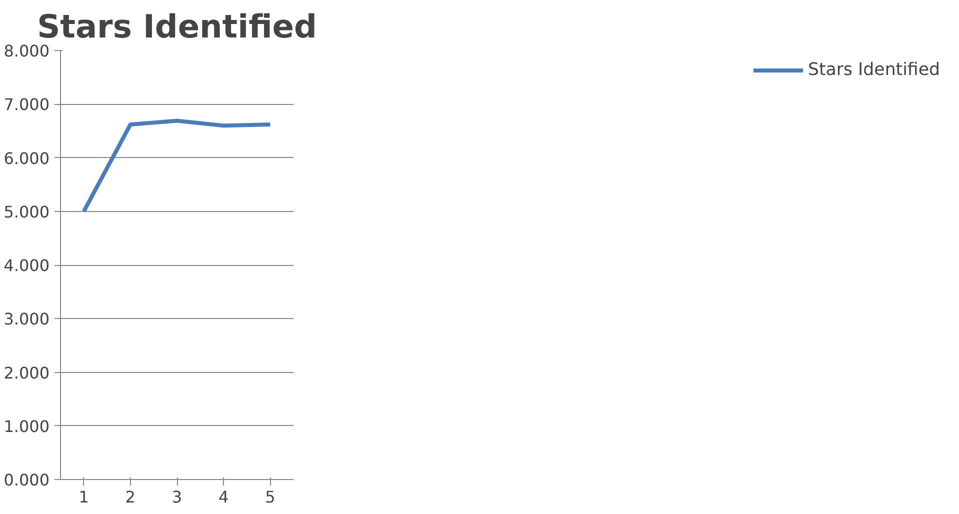 The height and width of the screenshot is (514, 959). Describe the element at coordinates (27, 104) in the screenshot. I see `y-tick-label: 7.000` at that location.